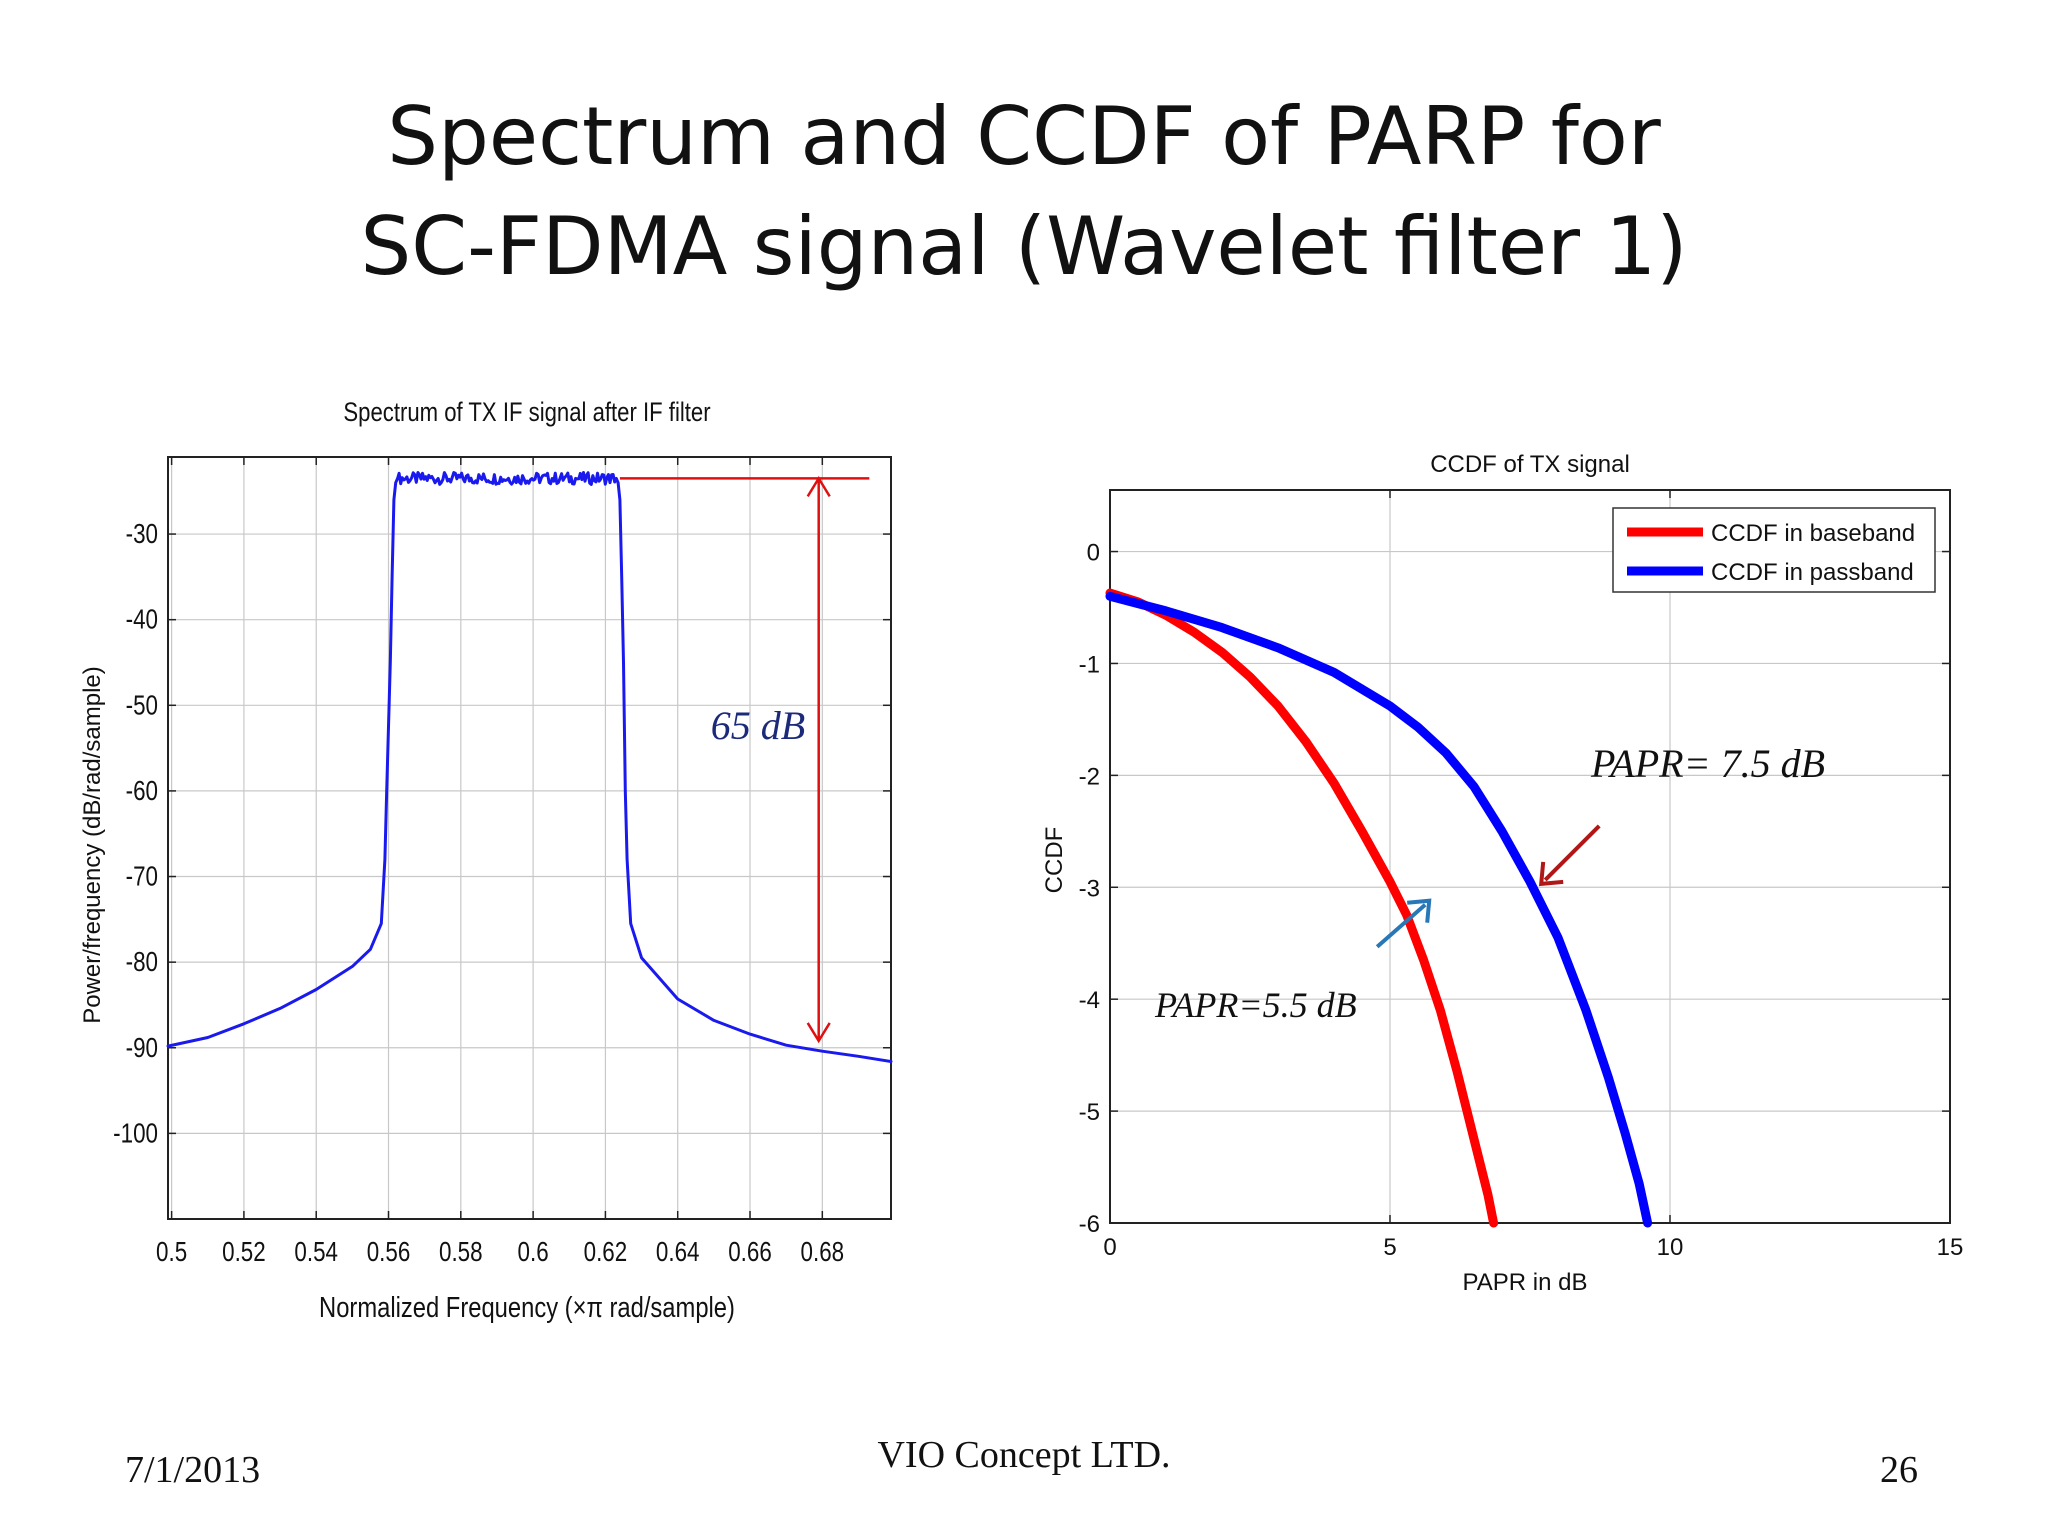  What do you see at coordinates (92, 845) in the screenshot?
I see `spectrum-ylabel: Power/frequency (dB/rad/sample)` at bounding box center [92, 845].